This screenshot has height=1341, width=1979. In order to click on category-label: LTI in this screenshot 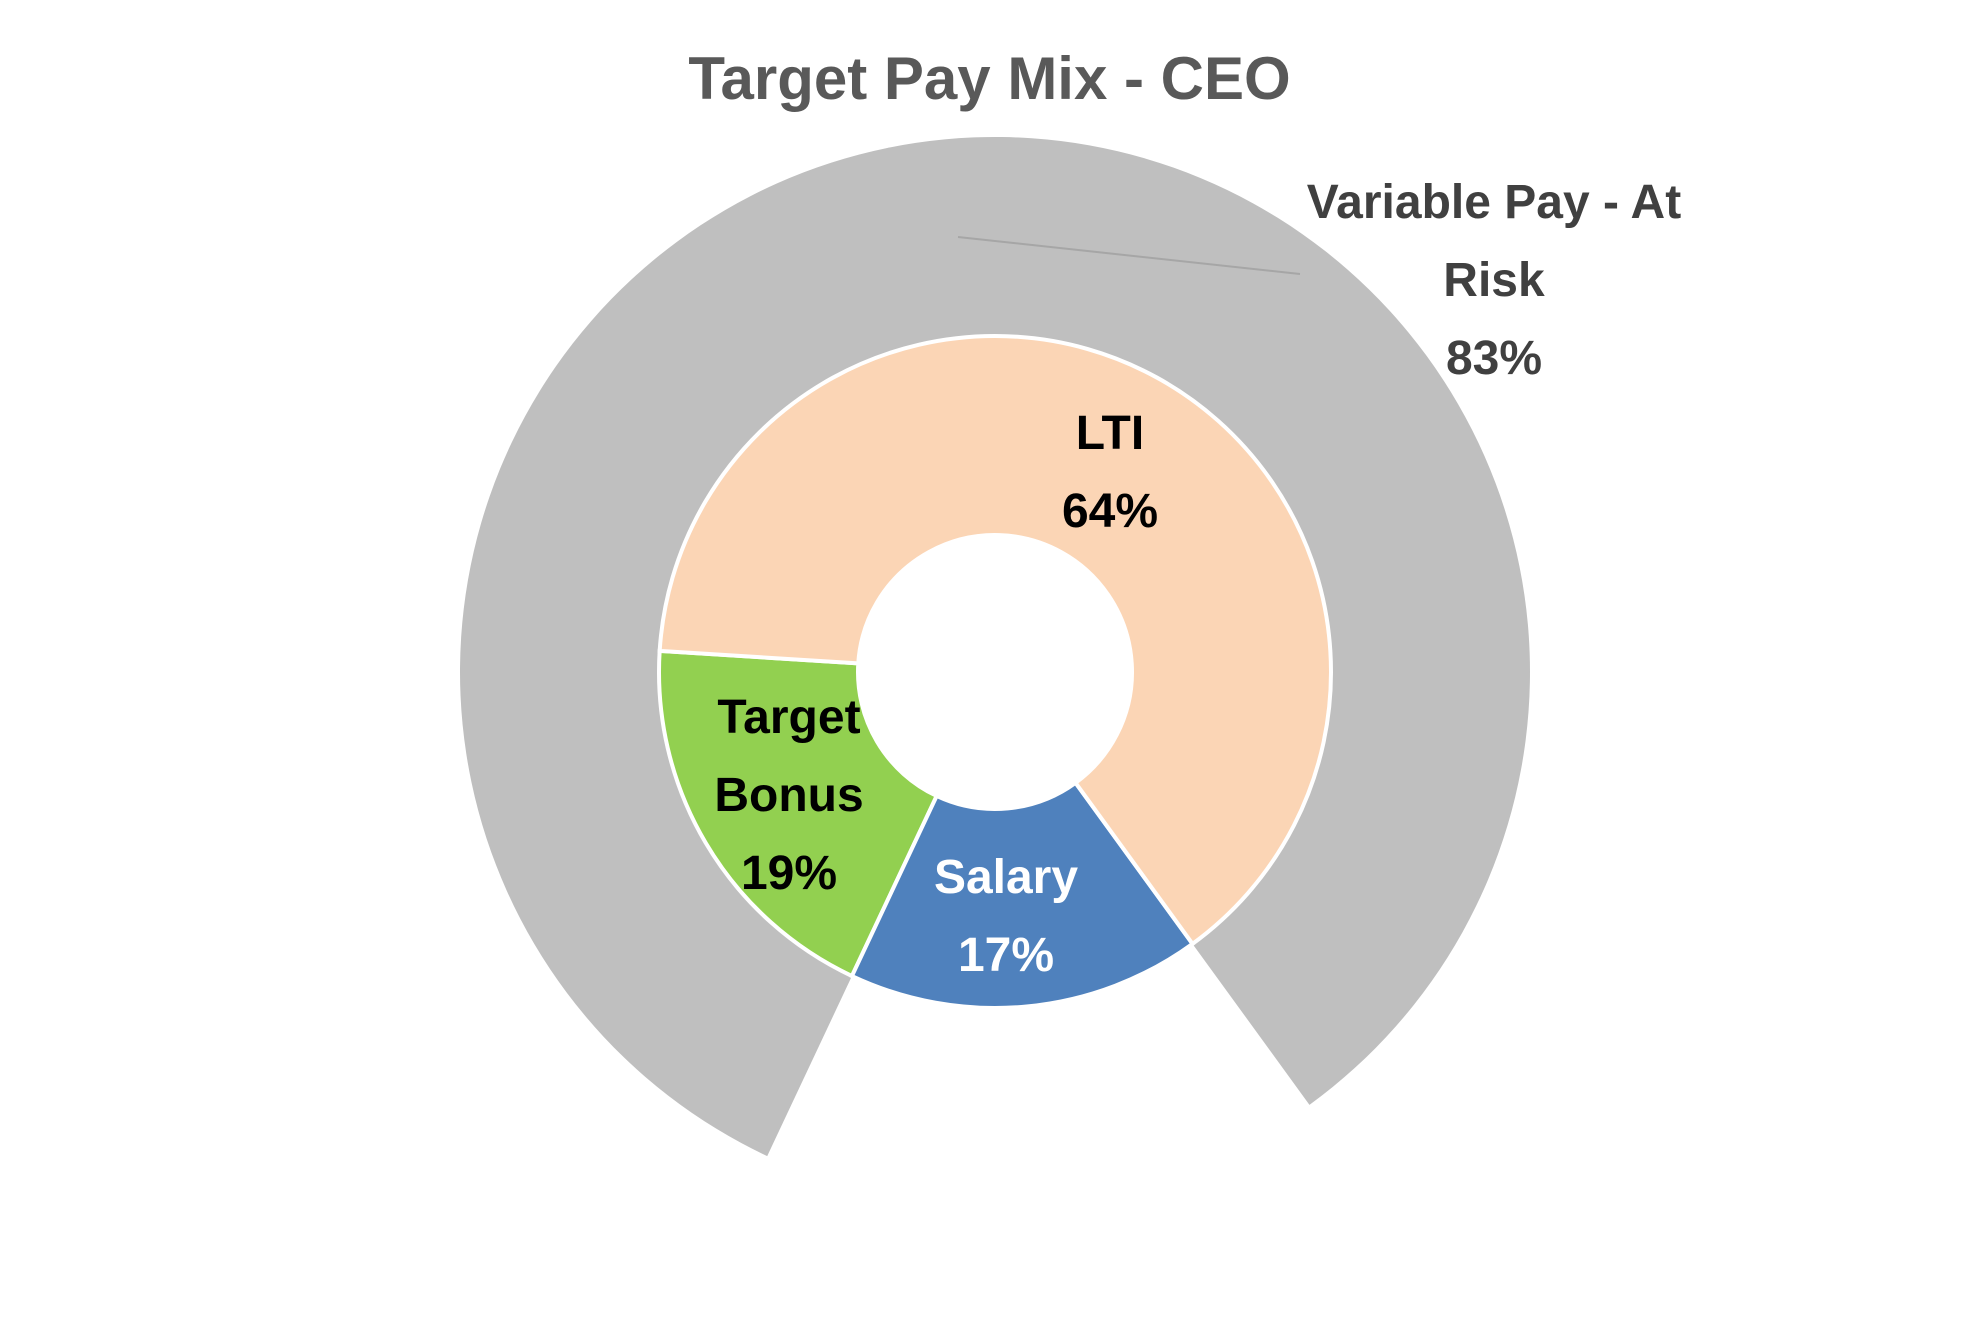, I will do `click(1110, 433)`.